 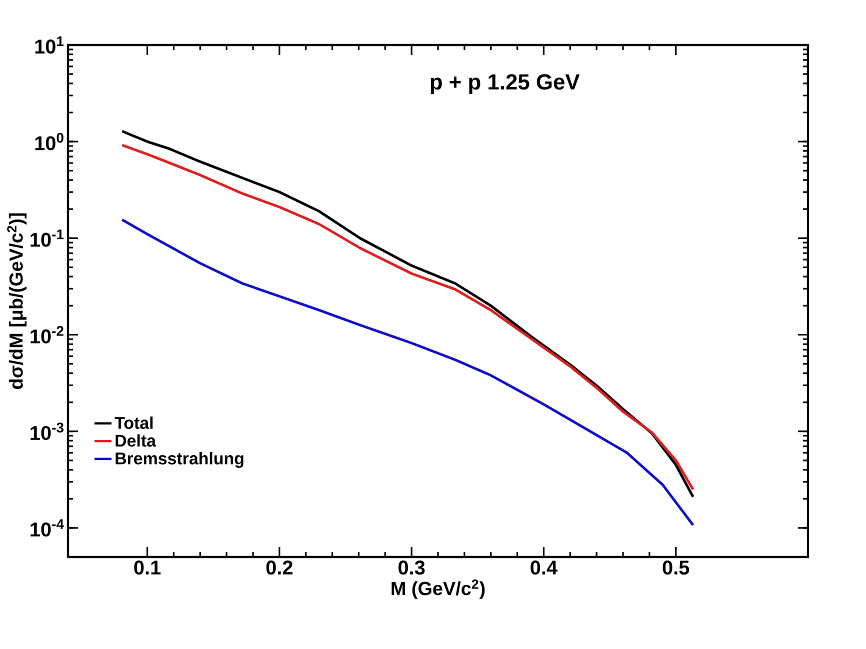 What do you see at coordinates (49, 141) in the screenshot?
I see `y-tick-label: 10$^{0}$` at bounding box center [49, 141].